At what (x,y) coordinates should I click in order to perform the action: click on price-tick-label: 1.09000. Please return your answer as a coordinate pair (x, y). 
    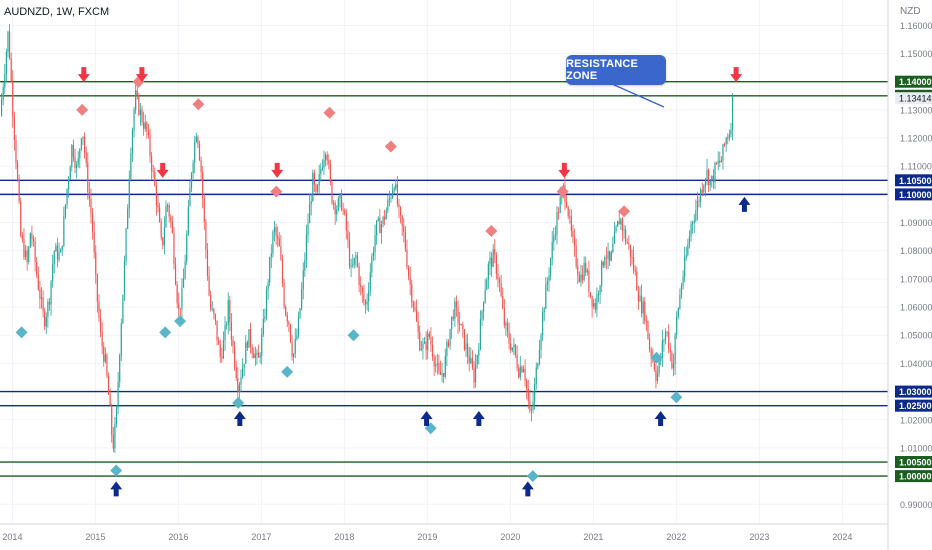
    Looking at the image, I should click on (916, 223).